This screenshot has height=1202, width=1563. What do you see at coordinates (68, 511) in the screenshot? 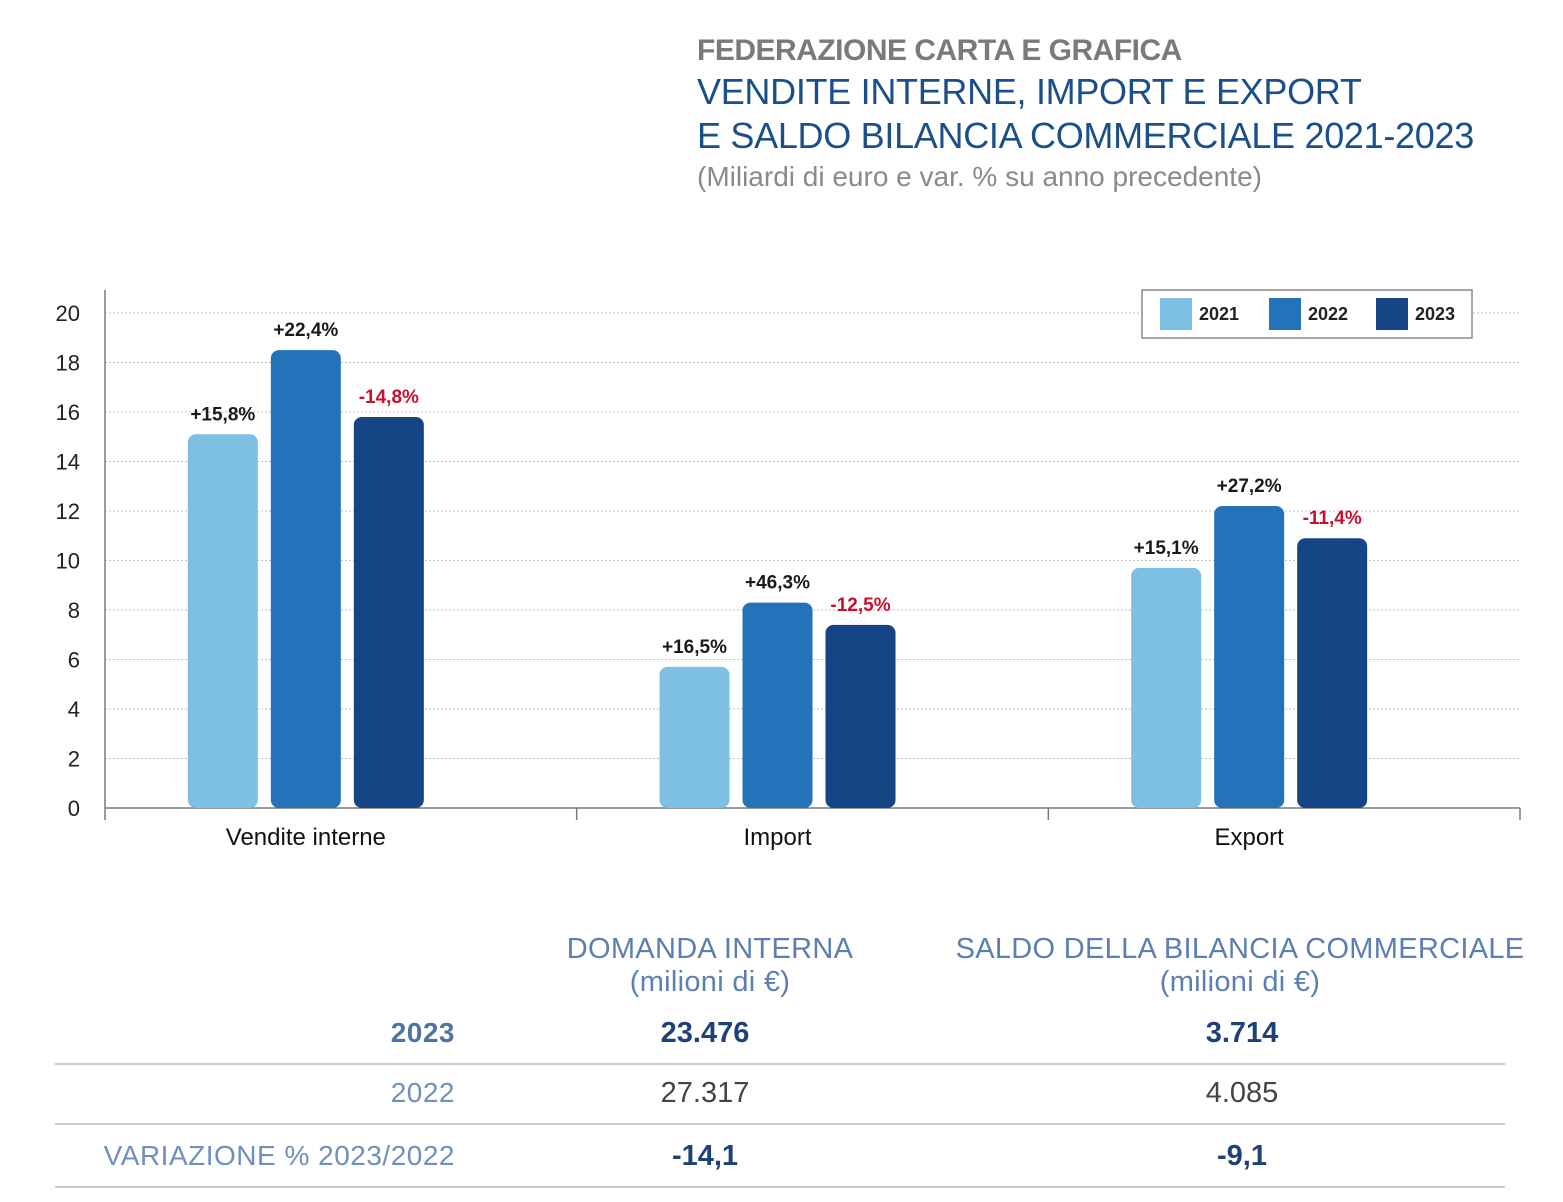
I see `y-tick-label: 12` at bounding box center [68, 511].